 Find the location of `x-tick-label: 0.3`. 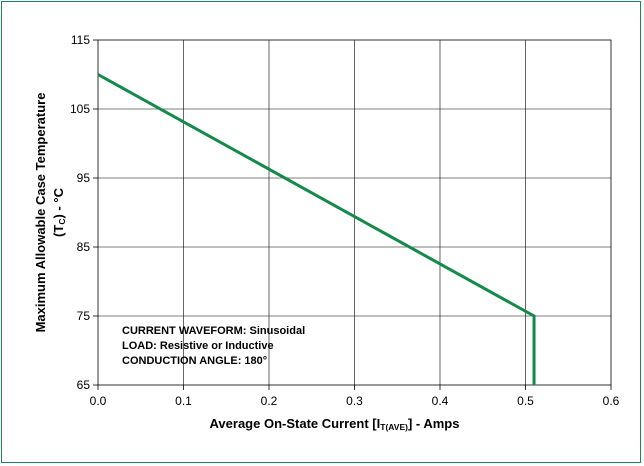

x-tick-label: 0.3 is located at coordinates (354, 401).